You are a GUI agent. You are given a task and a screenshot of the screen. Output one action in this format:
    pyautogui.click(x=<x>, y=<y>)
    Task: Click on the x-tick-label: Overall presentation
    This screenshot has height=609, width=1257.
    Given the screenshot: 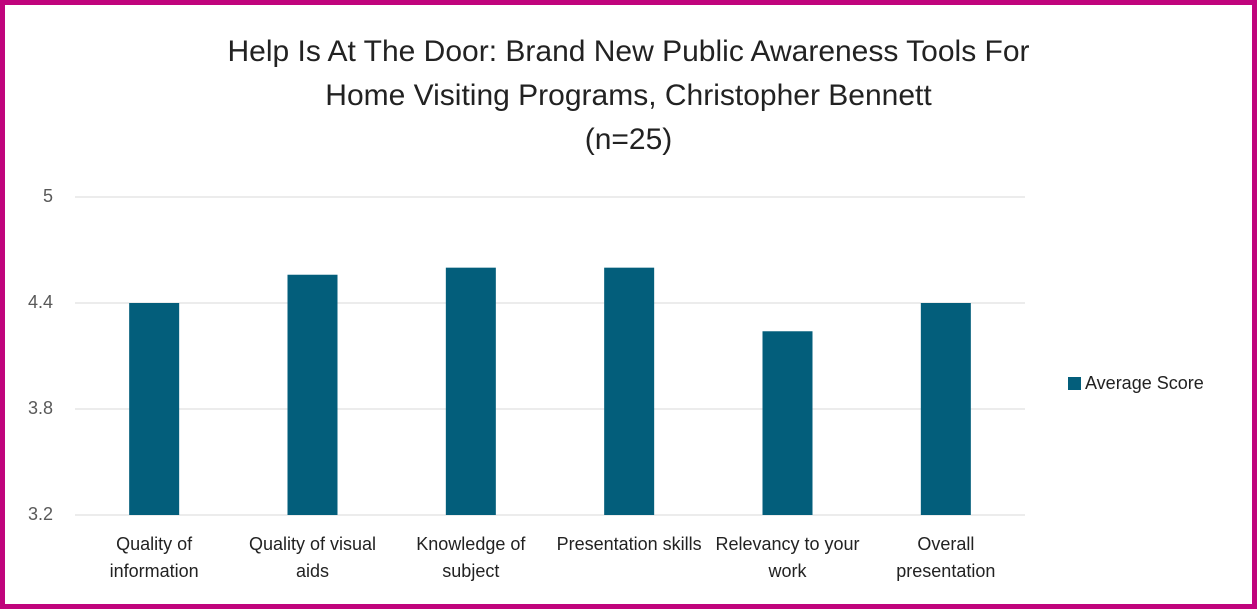 What is the action you would take?
    pyautogui.click(x=946, y=557)
    